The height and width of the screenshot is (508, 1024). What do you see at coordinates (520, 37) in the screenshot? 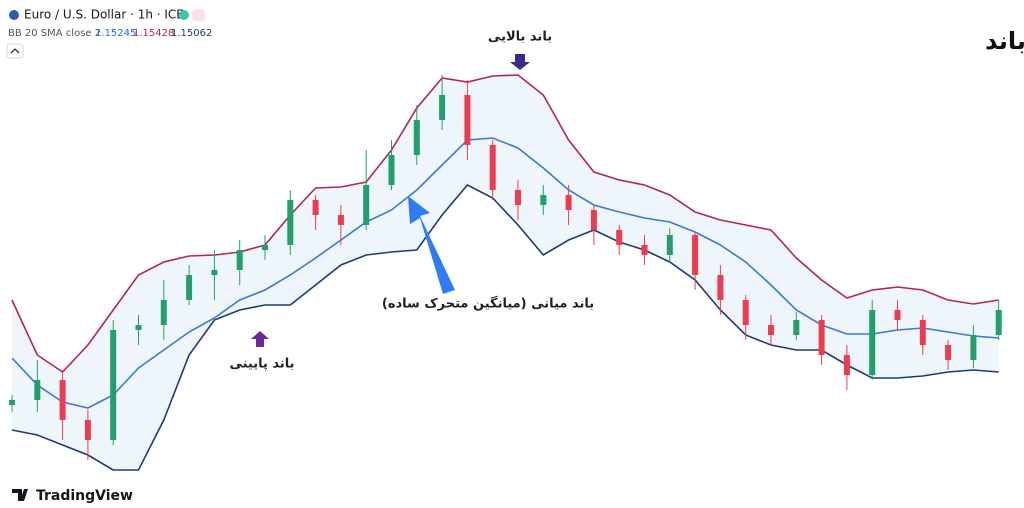
I see `annotation-upper: باند بالایی` at bounding box center [520, 37].